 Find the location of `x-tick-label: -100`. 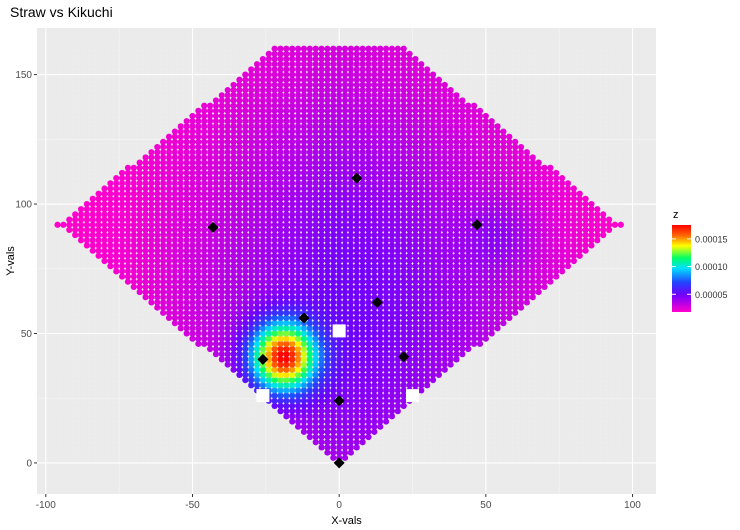

x-tick-label: -100 is located at coordinates (46, 505).